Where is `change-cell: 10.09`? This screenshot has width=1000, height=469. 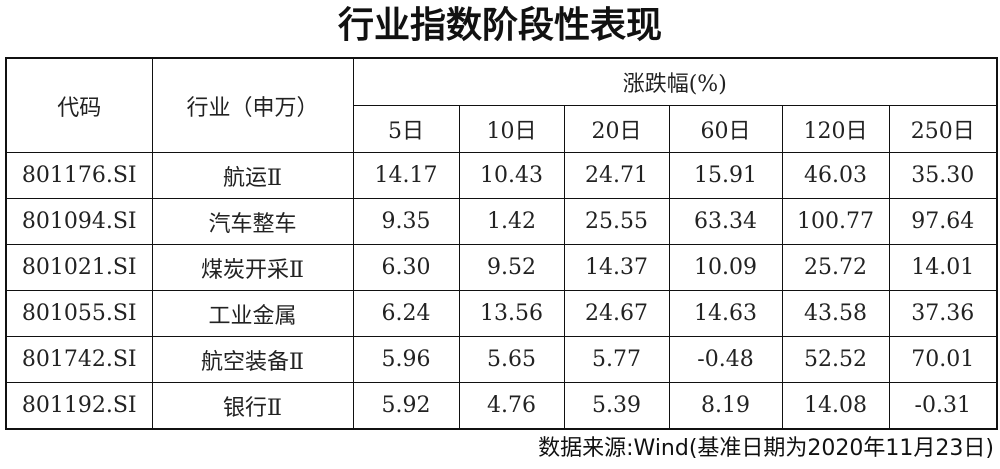 change-cell: 10.09 is located at coordinates (725, 267).